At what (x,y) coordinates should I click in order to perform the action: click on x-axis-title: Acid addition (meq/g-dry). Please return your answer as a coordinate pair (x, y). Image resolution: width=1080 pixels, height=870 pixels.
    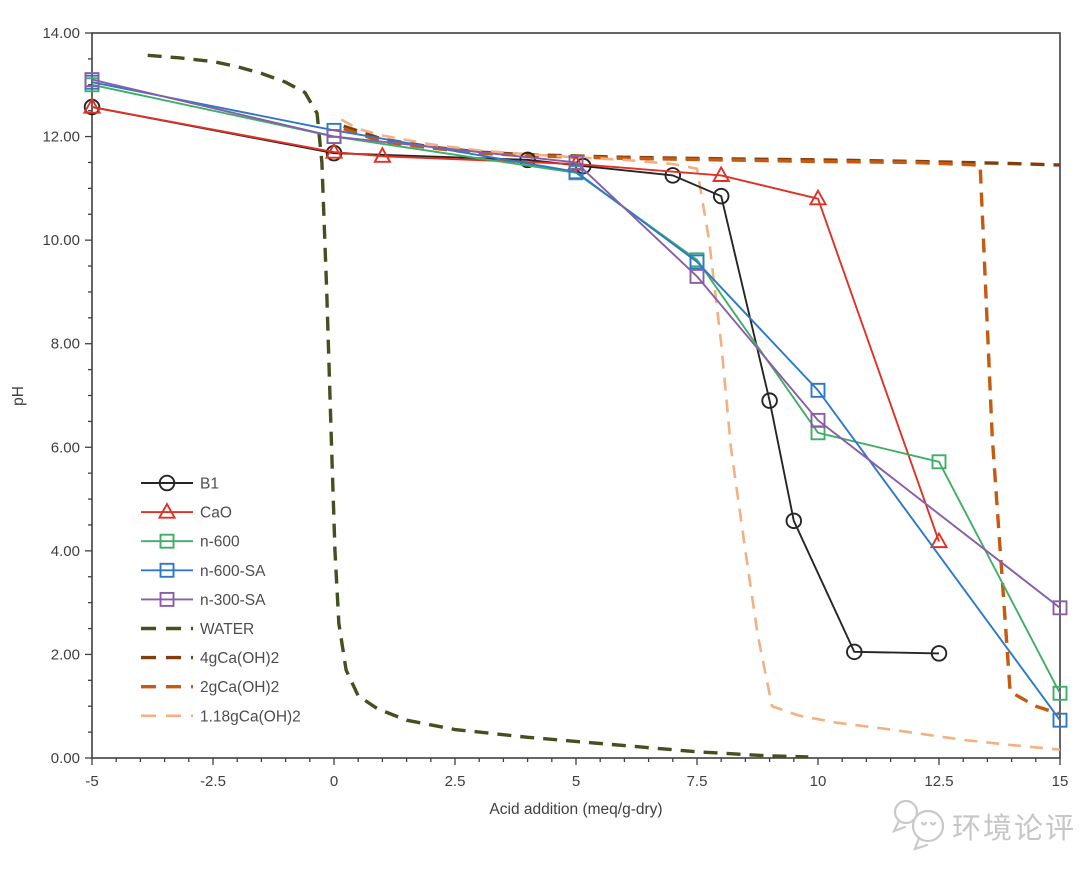
    Looking at the image, I should click on (575, 809).